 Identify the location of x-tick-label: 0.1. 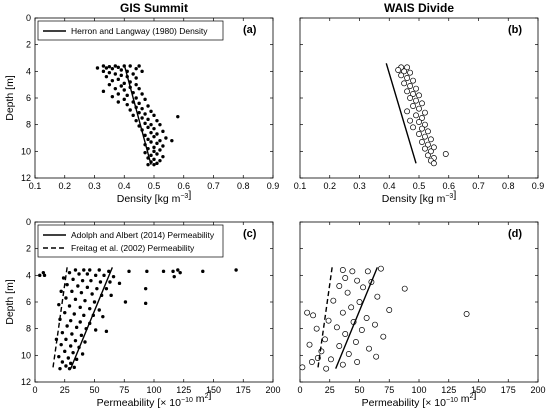
(35, 186).